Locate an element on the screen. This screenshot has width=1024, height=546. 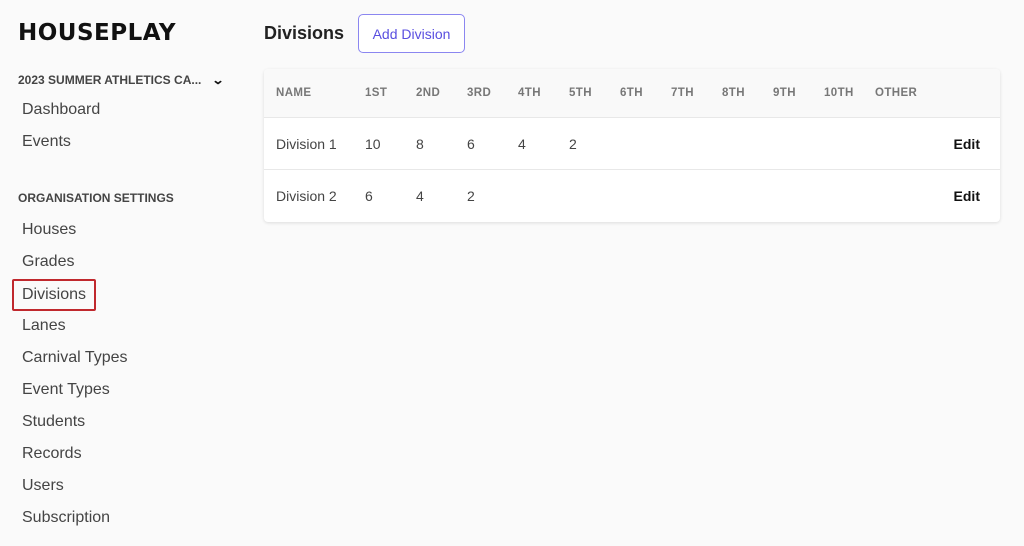
chevron-down-icon: ⌄ is located at coordinates (218, 80).